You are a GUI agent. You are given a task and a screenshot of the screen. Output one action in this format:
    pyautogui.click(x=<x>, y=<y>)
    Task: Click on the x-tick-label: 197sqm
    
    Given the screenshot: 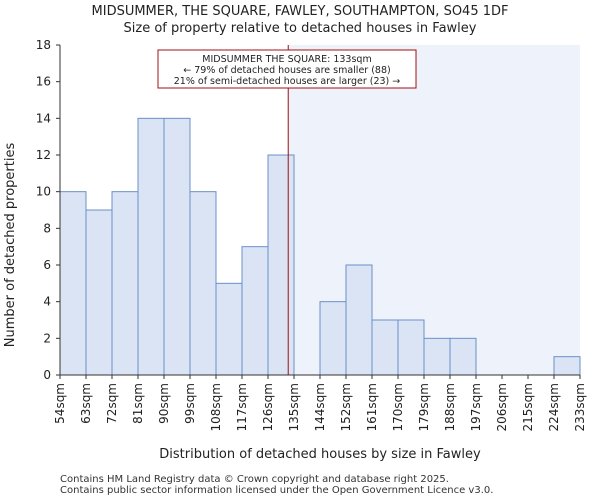 What is the action you would take?
    pyautogui.click(x=476, y=407)
    